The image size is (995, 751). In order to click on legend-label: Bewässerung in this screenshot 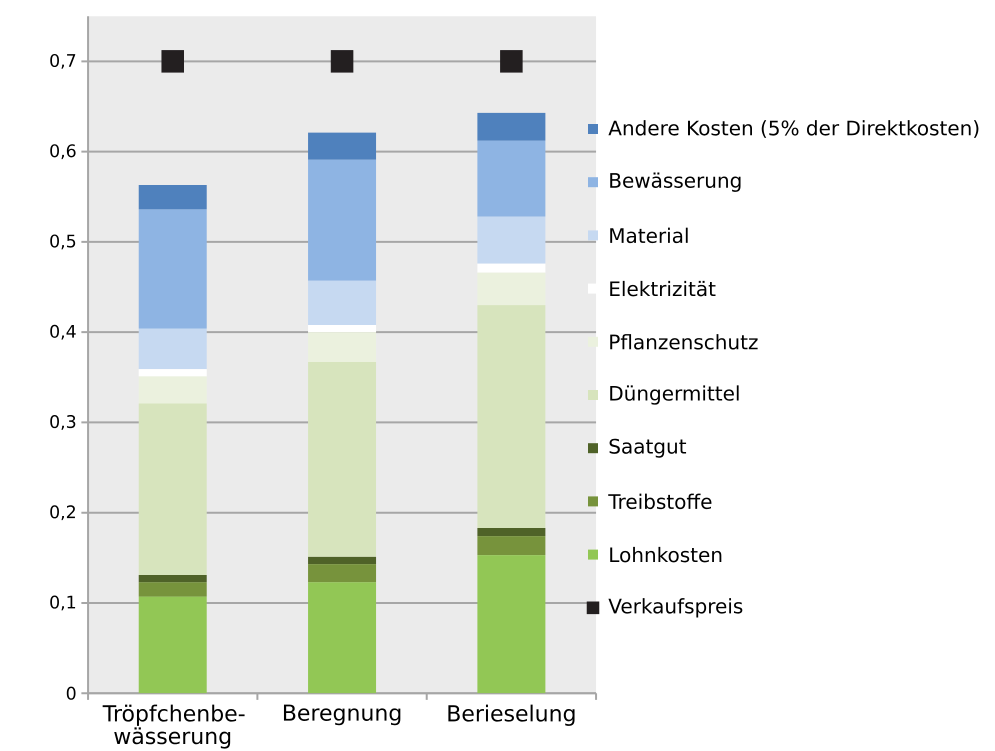, I will do `click(675, 182)`.